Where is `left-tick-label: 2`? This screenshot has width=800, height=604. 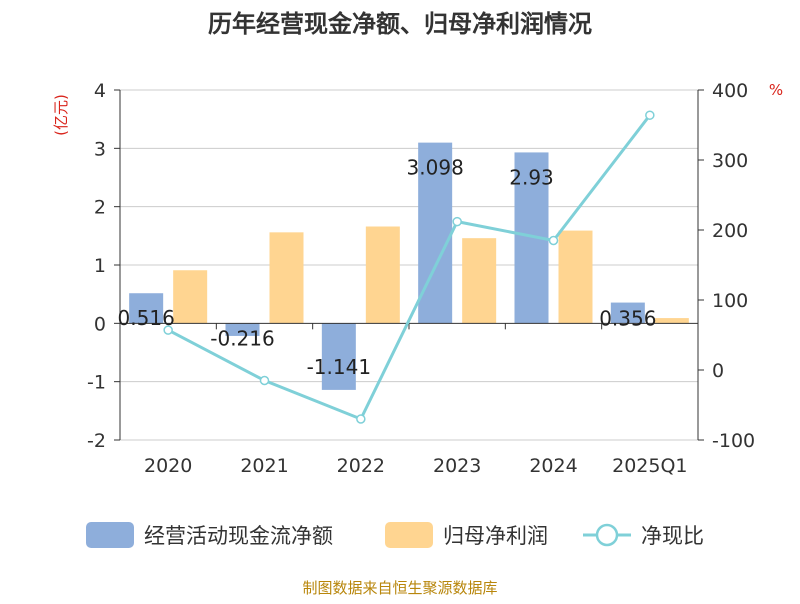
left-tick-label: 2 is located at coordinates (100, 208).